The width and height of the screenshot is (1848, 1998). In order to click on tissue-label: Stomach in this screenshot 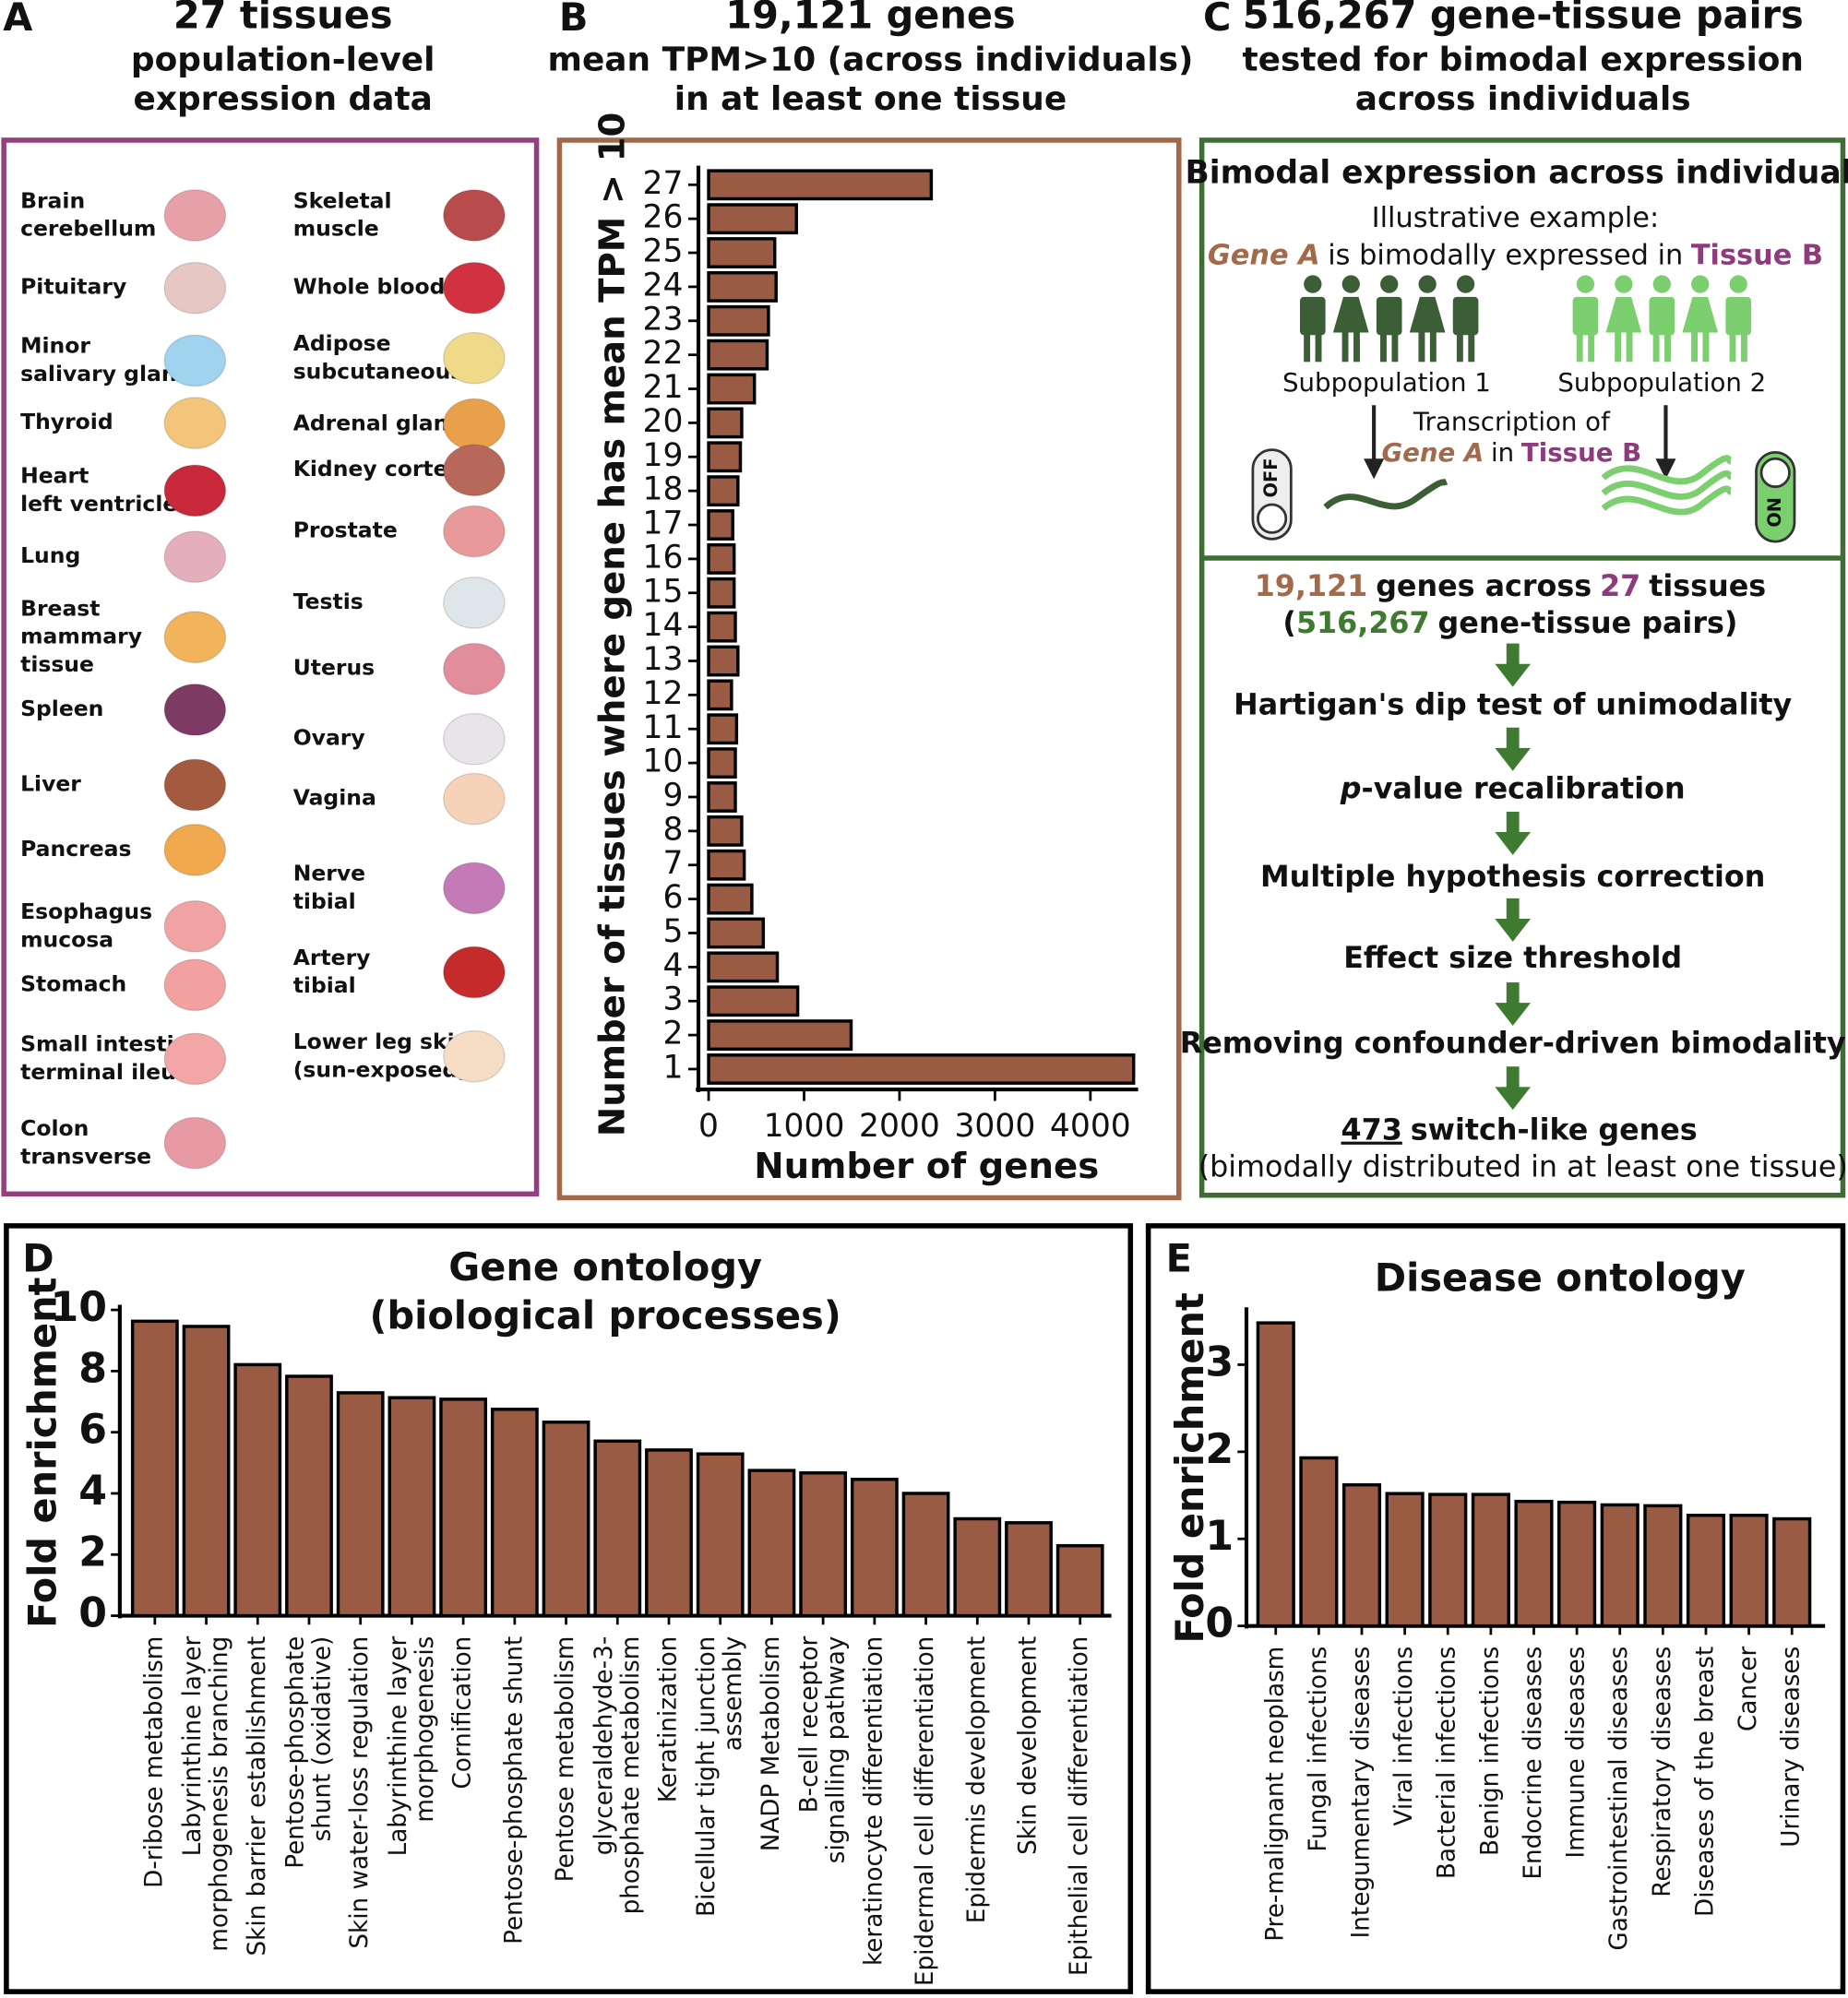, I will do `click(73, 983)`.